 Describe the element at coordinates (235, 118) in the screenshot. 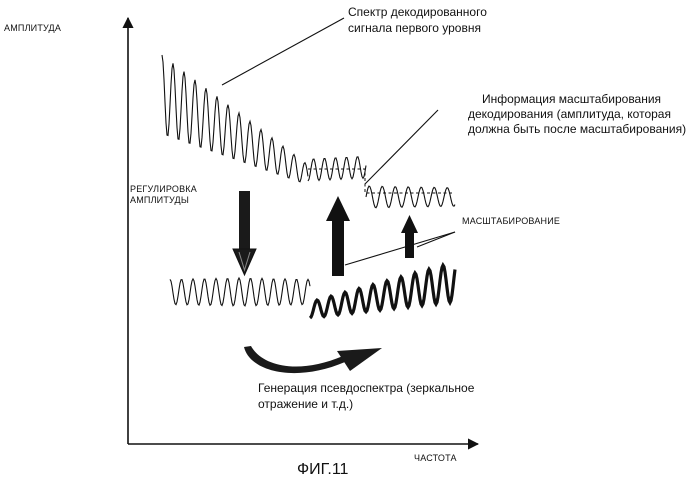

I see `decoded-spectrum-wave` at that location.